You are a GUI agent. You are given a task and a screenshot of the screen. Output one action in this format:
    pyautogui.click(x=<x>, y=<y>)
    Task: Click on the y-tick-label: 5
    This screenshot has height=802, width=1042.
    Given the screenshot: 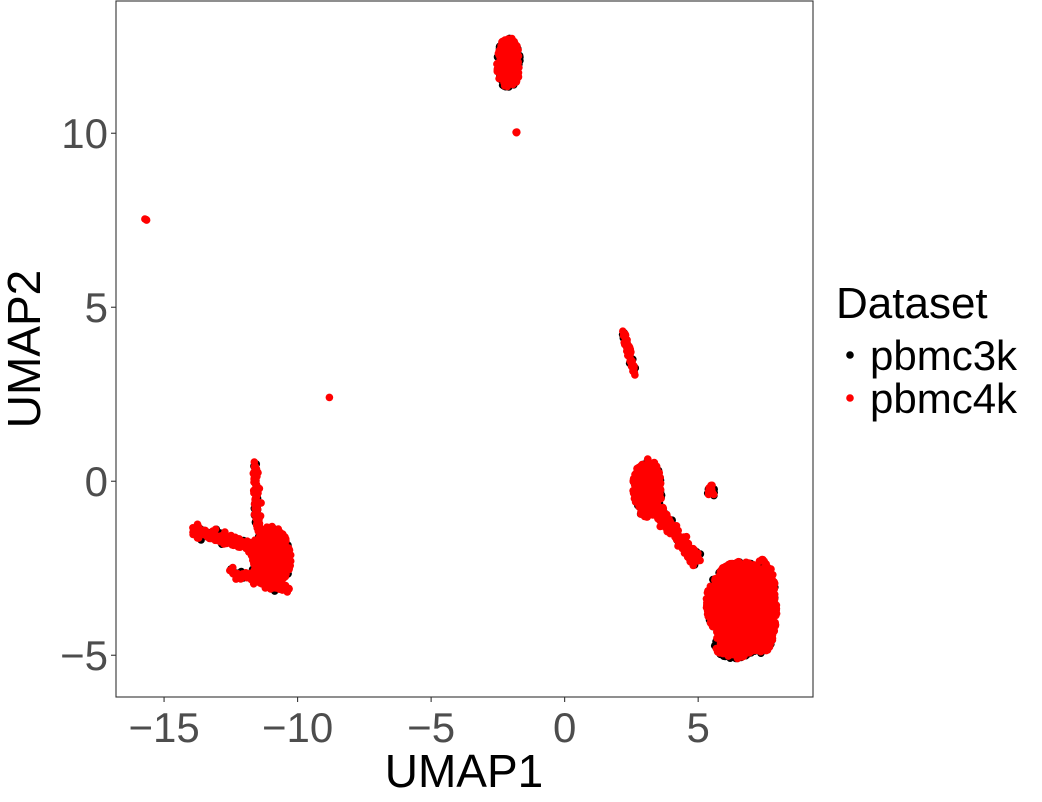 What is the action you would take?
    pyautogui.click(x=96, y=307)
    